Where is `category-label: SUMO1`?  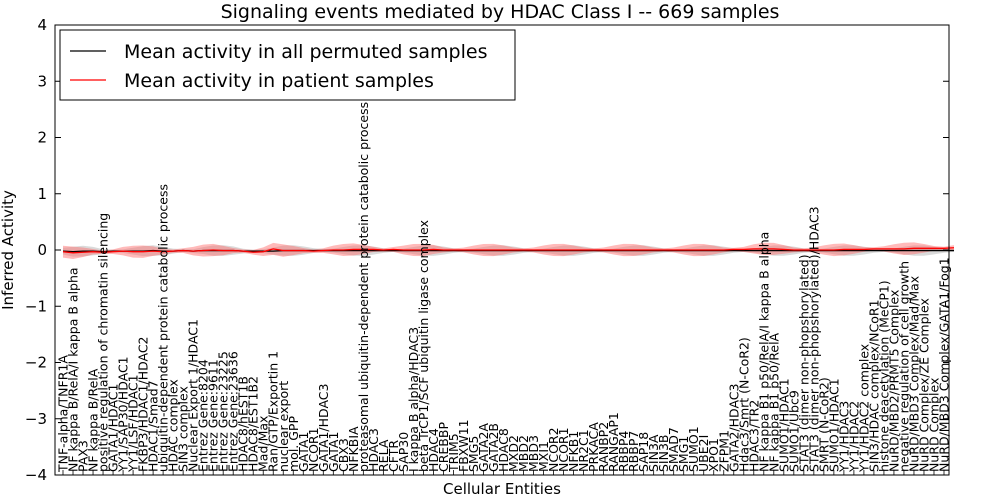 category-label: SUMO1 is located at coordinates (693, 449).